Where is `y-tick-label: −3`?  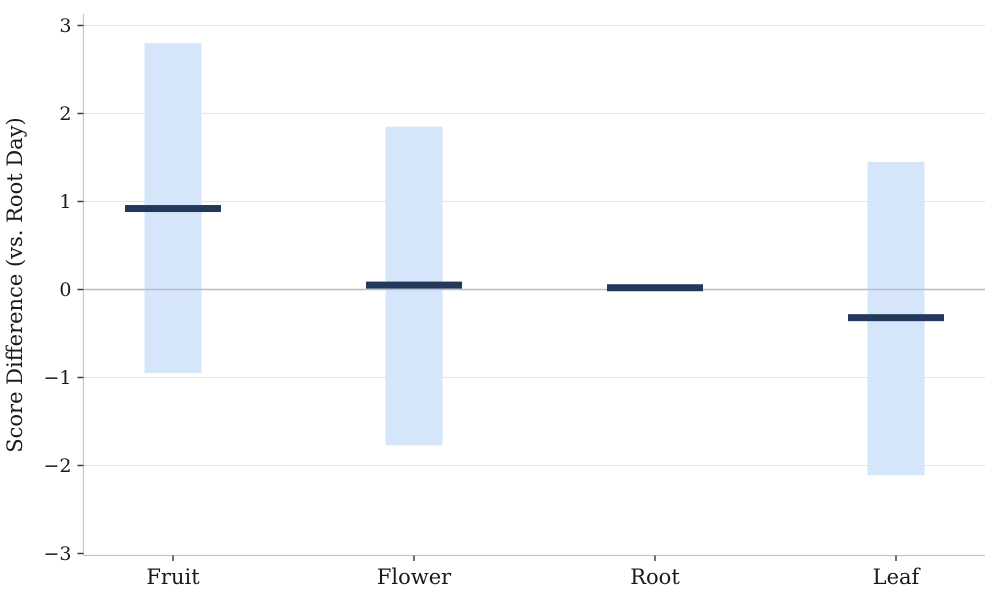 y-tick-label: −3 is located at coordinates (57, 554).